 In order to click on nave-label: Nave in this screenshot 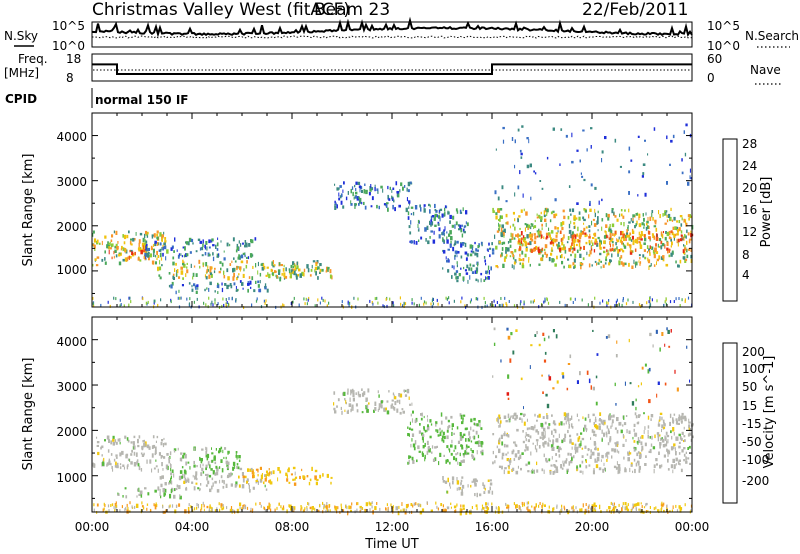, I will do `click(765, 70)`.